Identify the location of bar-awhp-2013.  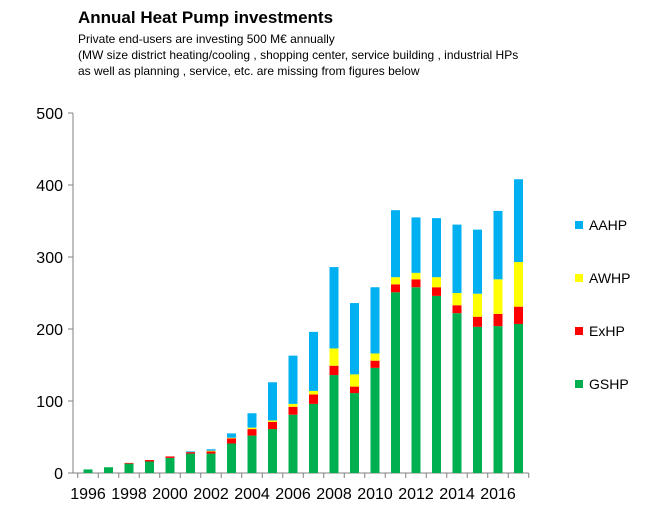
(436, 282).